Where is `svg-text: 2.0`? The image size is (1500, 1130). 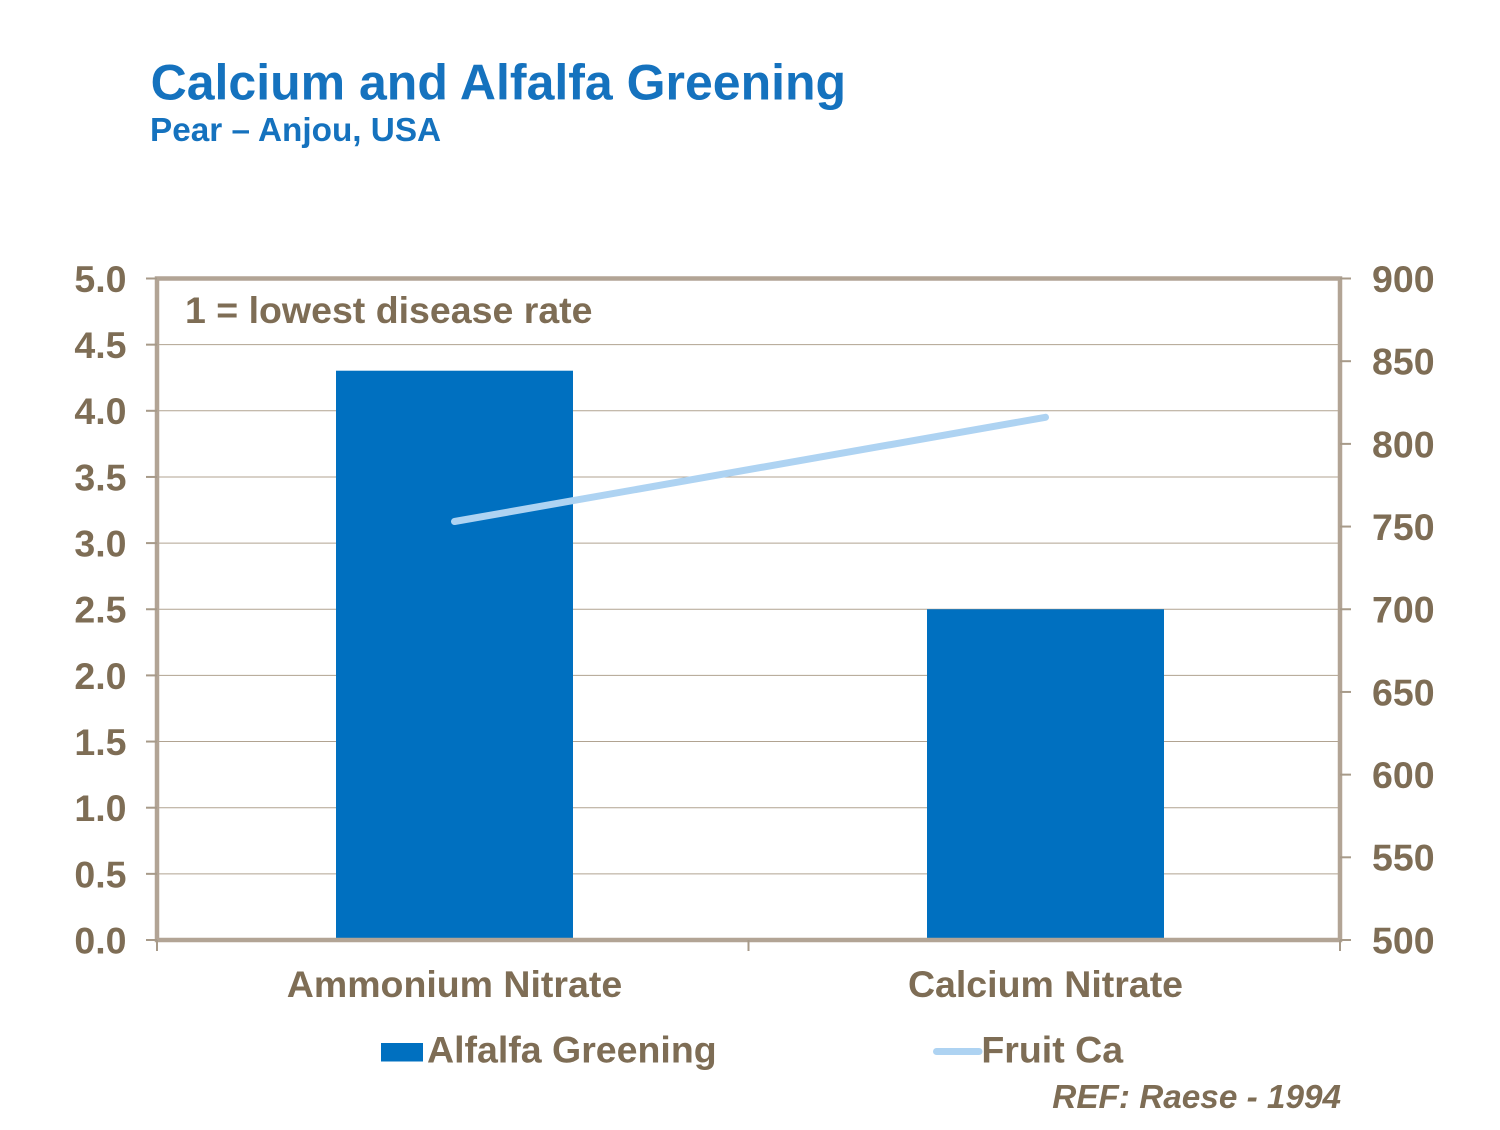
svg-text: 2.0 is located at coordinates (100, 676).